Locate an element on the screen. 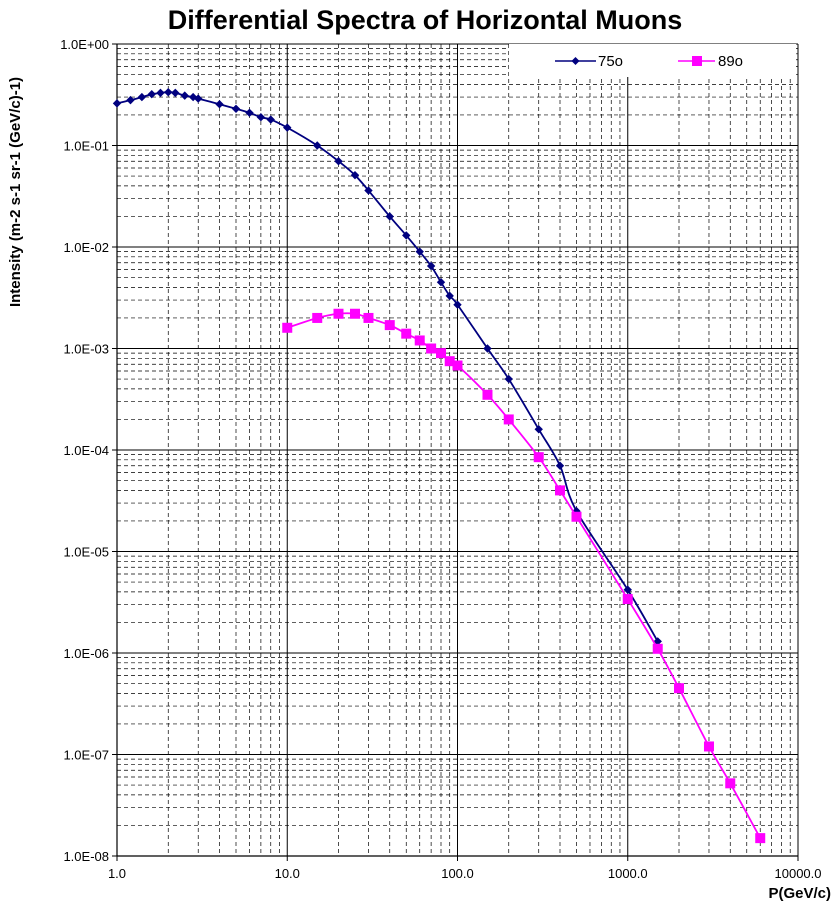  y-tick-label: 1.0E-07 is located at coordinates (86, 755).